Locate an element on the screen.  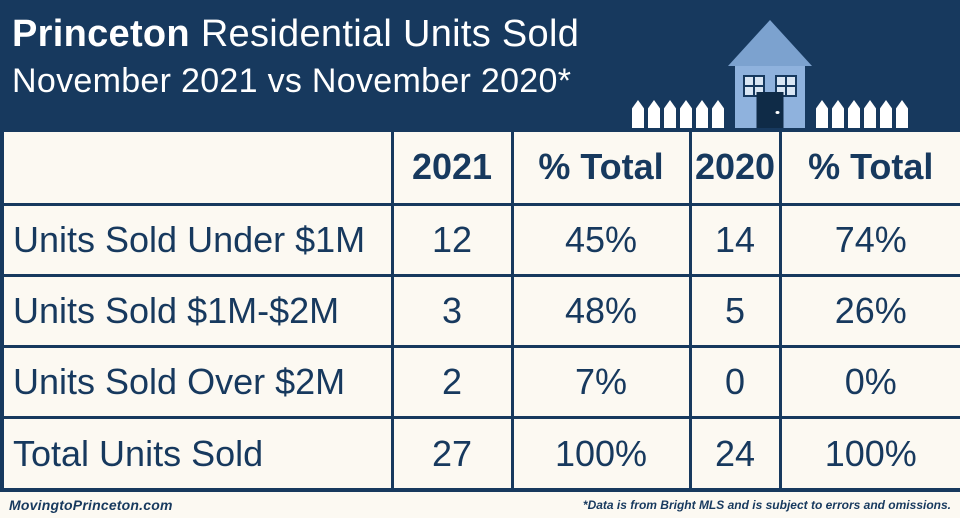
house-body-icon is located at coordinates (770, 97).